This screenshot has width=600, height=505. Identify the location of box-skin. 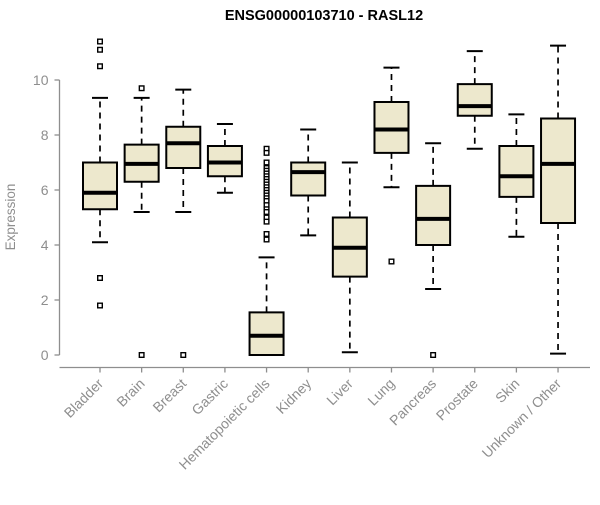
(516, 175).